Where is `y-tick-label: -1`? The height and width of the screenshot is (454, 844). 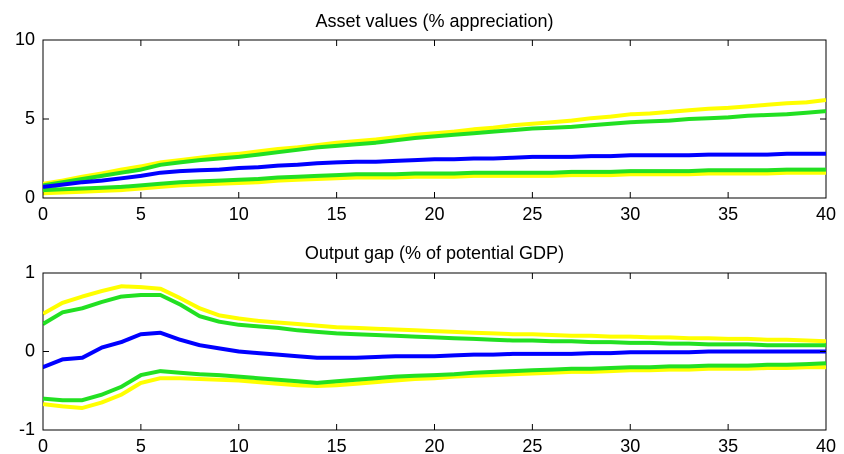
y-tick-label: -1 is located at coordinates (27, 429).